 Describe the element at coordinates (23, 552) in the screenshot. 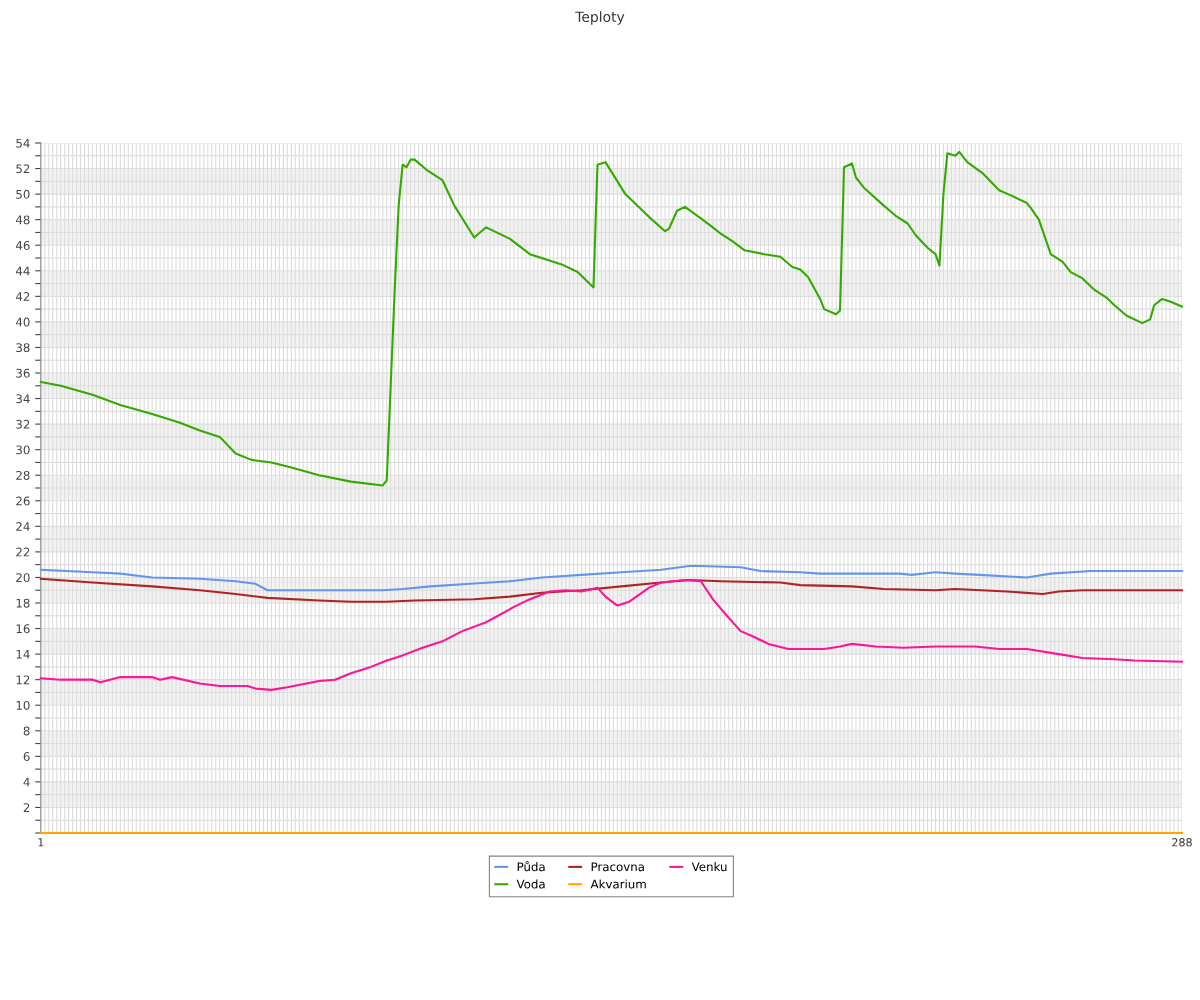

I see `y-tick-label: 22` at that location.